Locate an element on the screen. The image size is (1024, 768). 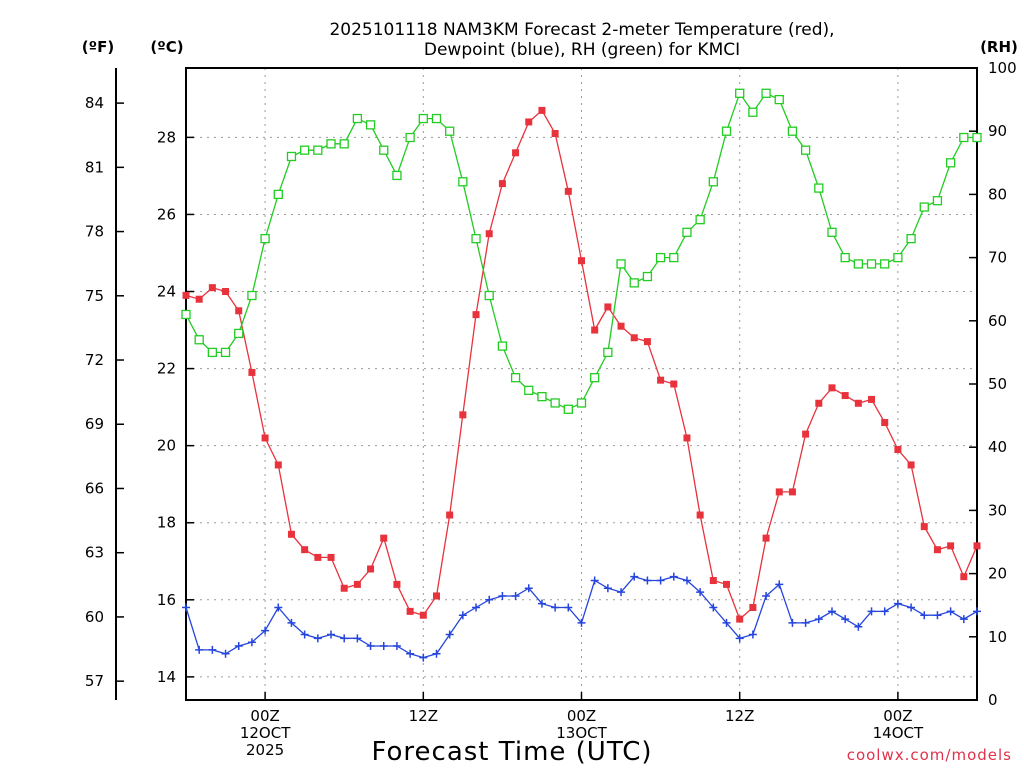
chart-title-line-2: Dewpoint (blue), RH (green) for KMCI is located at coordinates (582, 50).